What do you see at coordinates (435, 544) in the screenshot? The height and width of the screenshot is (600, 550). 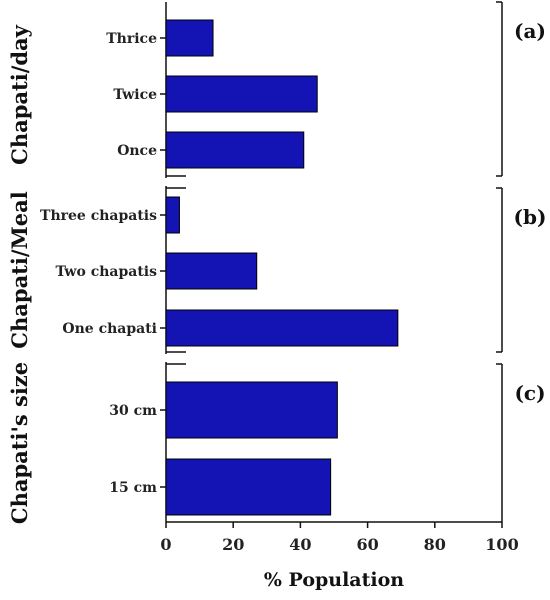 I see `x-tick-label: 80` at bounding box center [435, 544].